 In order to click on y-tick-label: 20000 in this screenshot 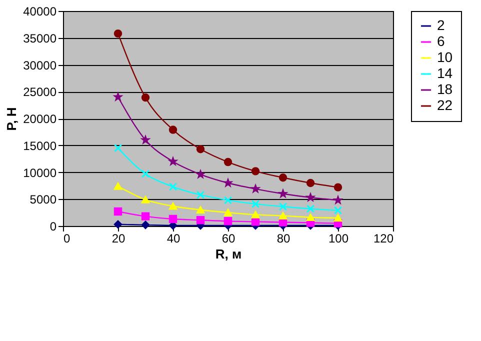, I will do `click(40, 119)`.